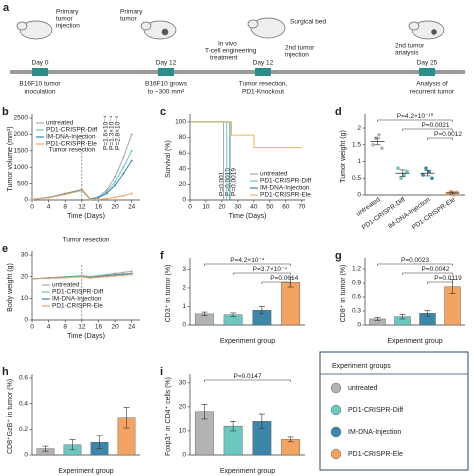  Describe the element at coordinates (291, 304) in the screenshot. I see `bar` at that location.